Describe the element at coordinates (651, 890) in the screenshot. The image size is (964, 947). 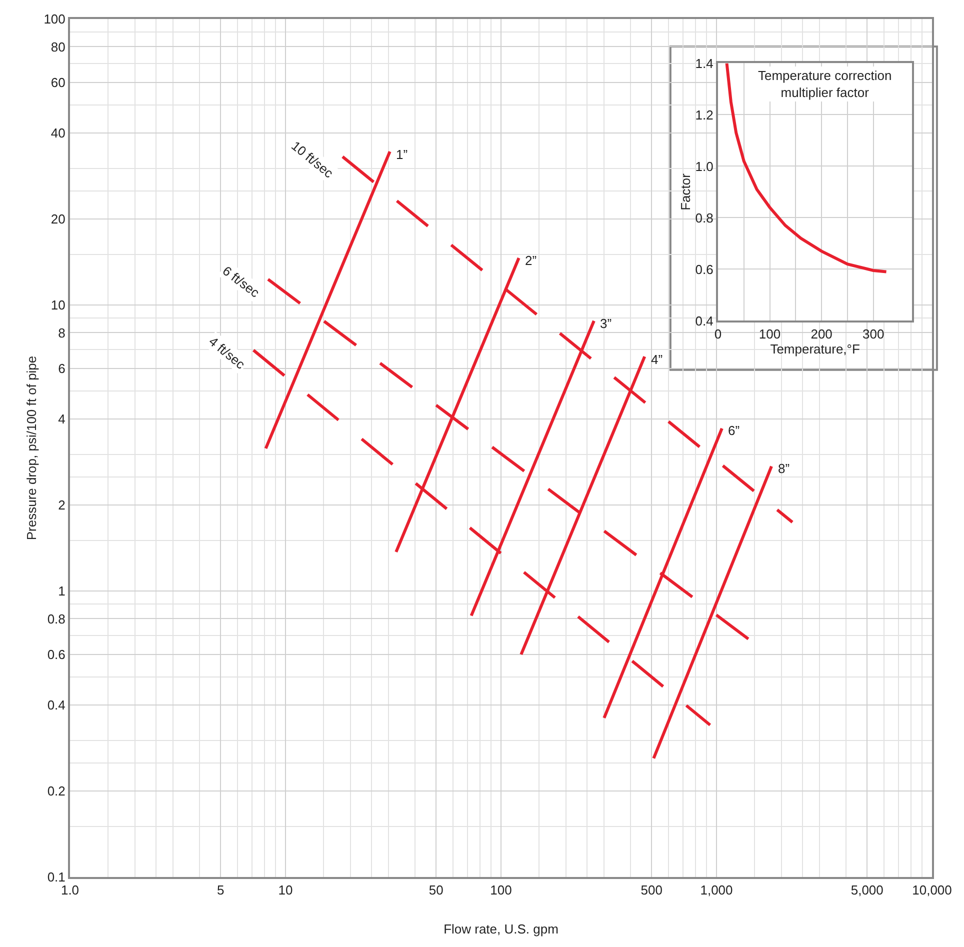
I see `x-tick-label: 500` at that location.